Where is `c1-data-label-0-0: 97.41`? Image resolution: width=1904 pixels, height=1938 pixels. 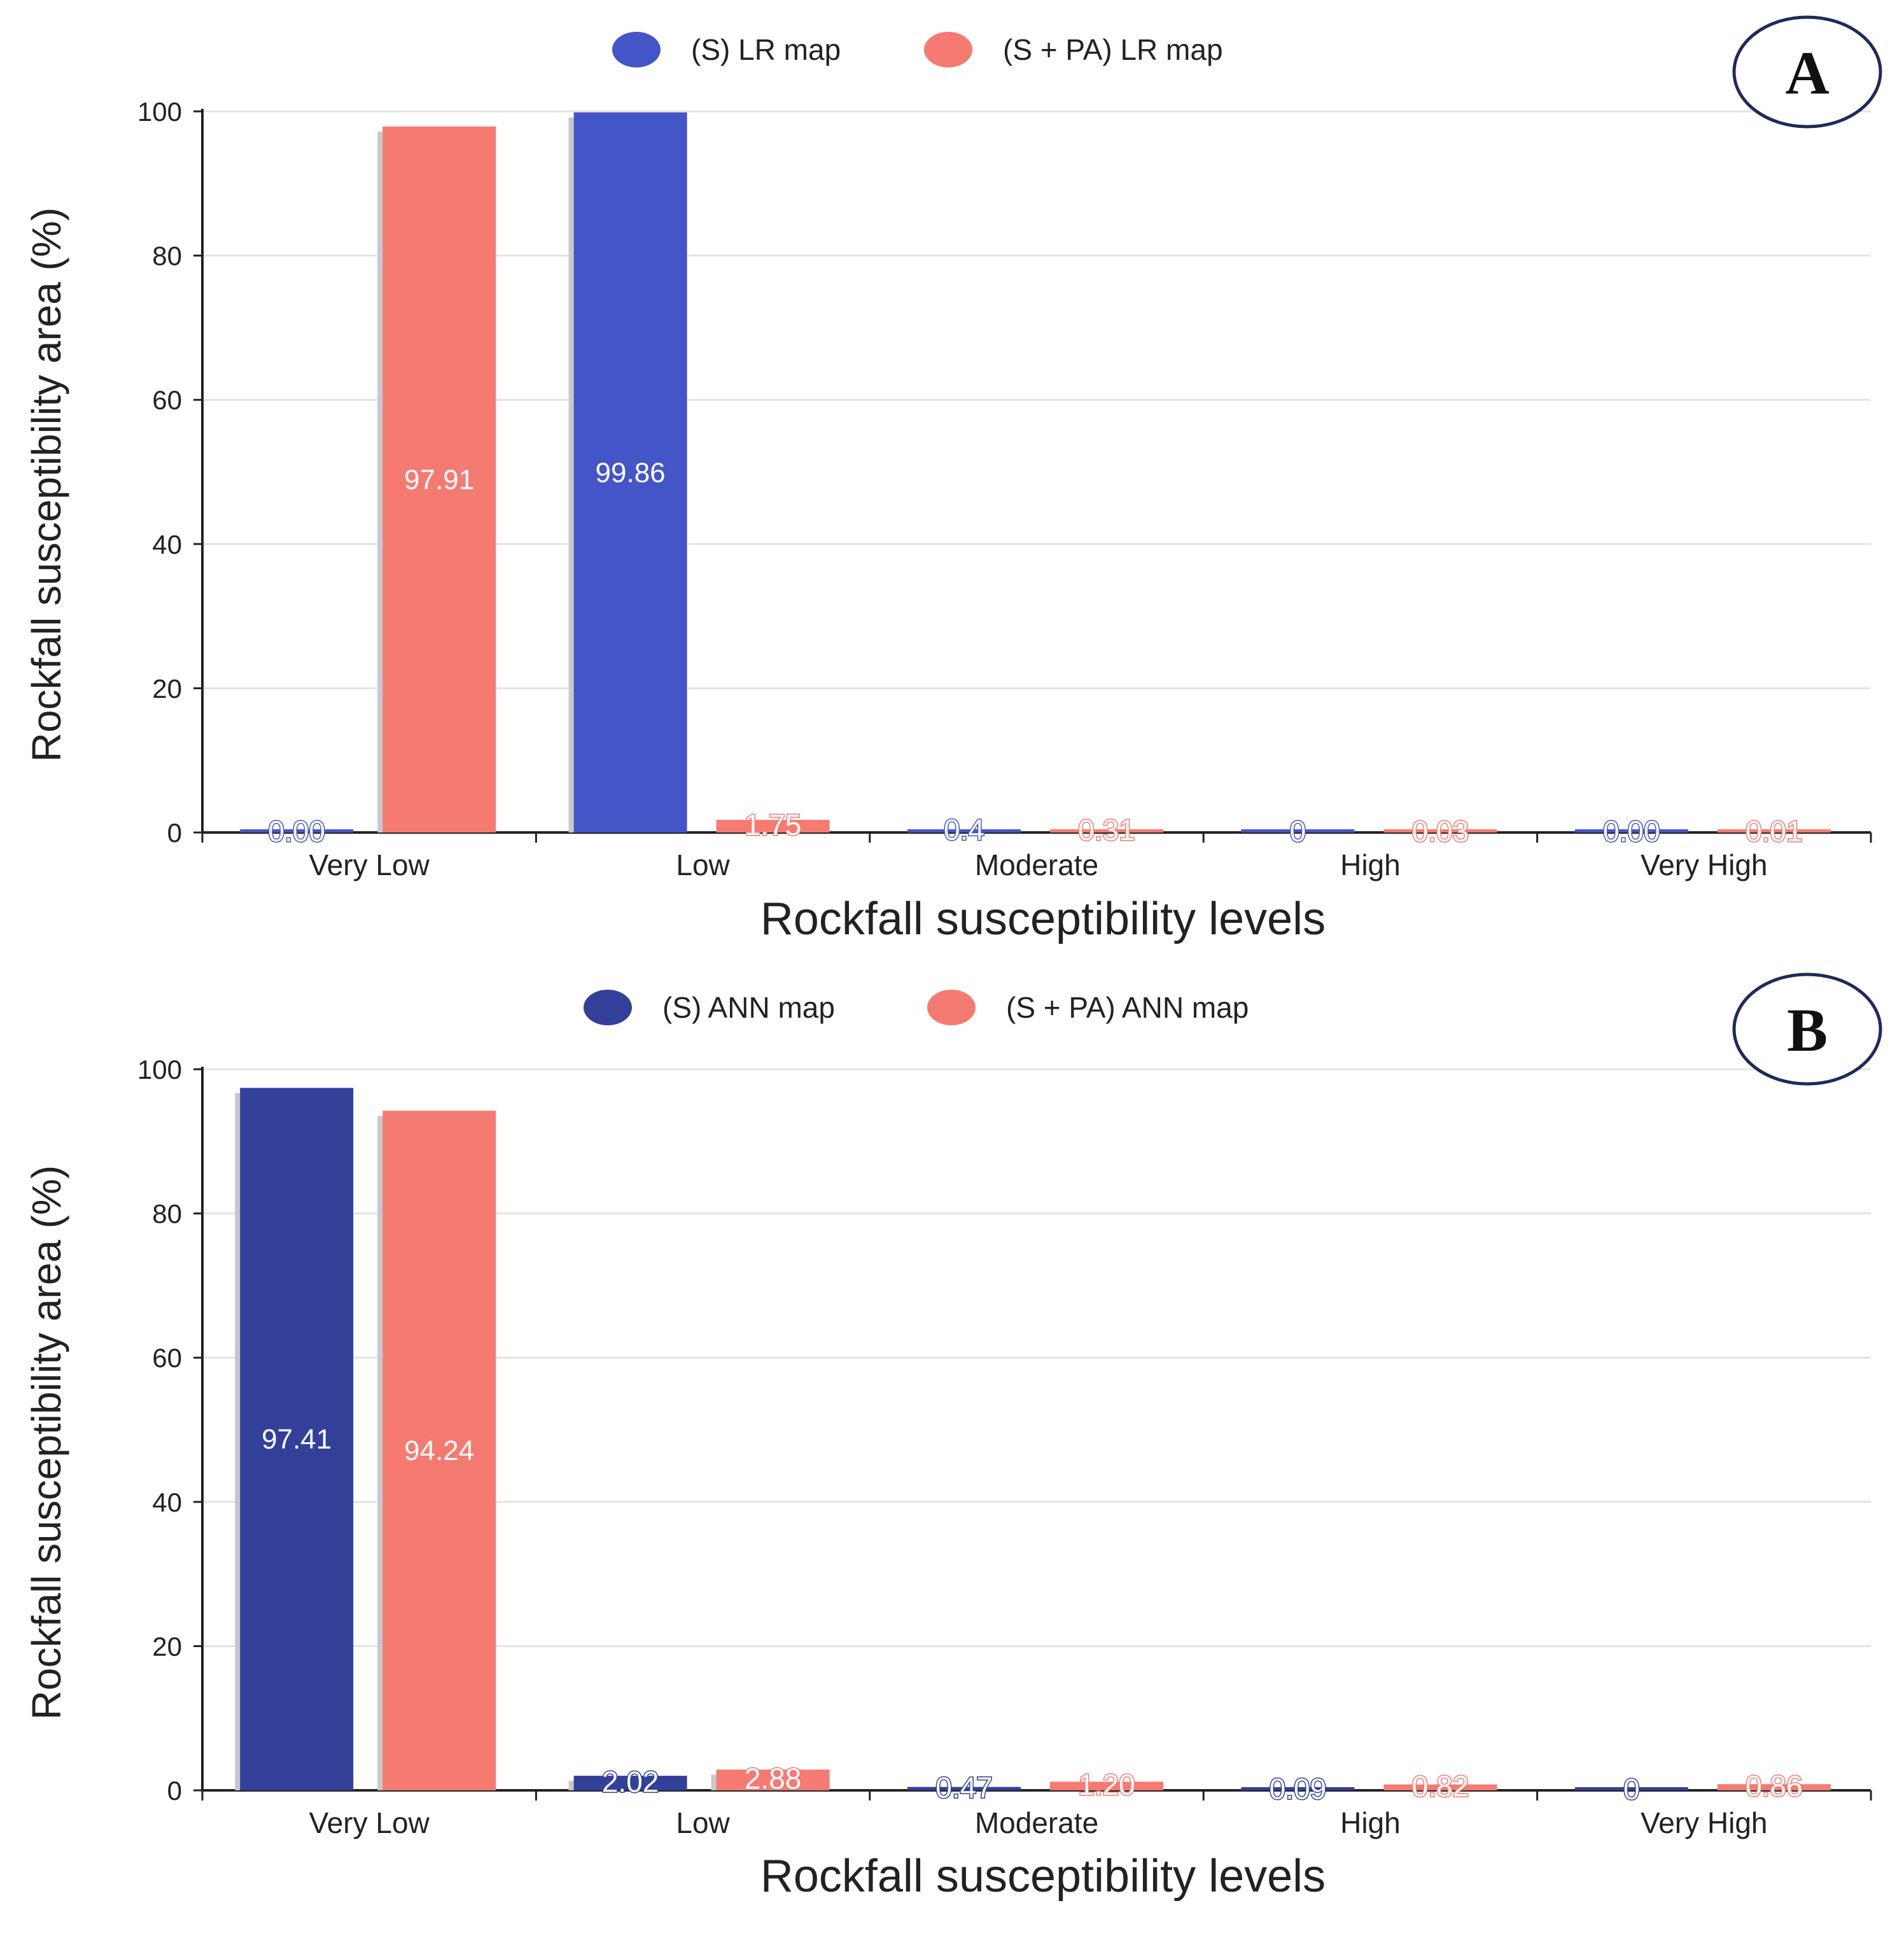
c1-data-label-0-0: 97.41 is located at coordinates (297, 1439).